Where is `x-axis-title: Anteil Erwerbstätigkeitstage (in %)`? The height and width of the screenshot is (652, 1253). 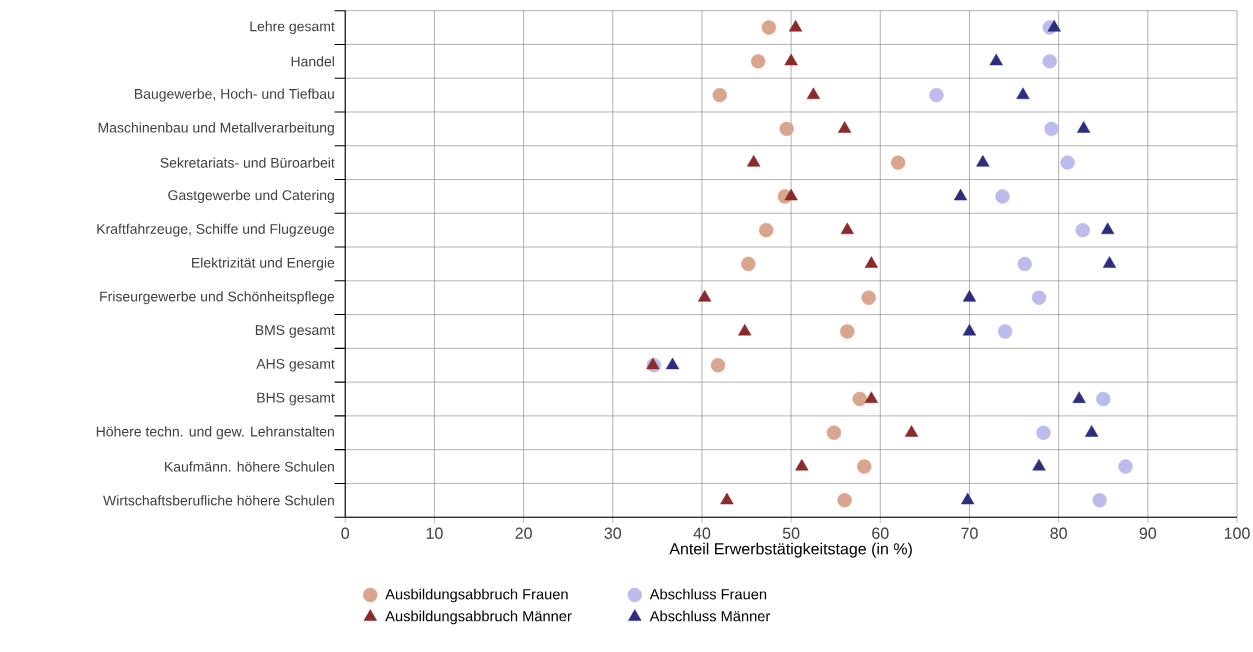 x-axis-title: Anteil Erwerbstätigkeitstage (in %) is located at coordinates (790, 550).